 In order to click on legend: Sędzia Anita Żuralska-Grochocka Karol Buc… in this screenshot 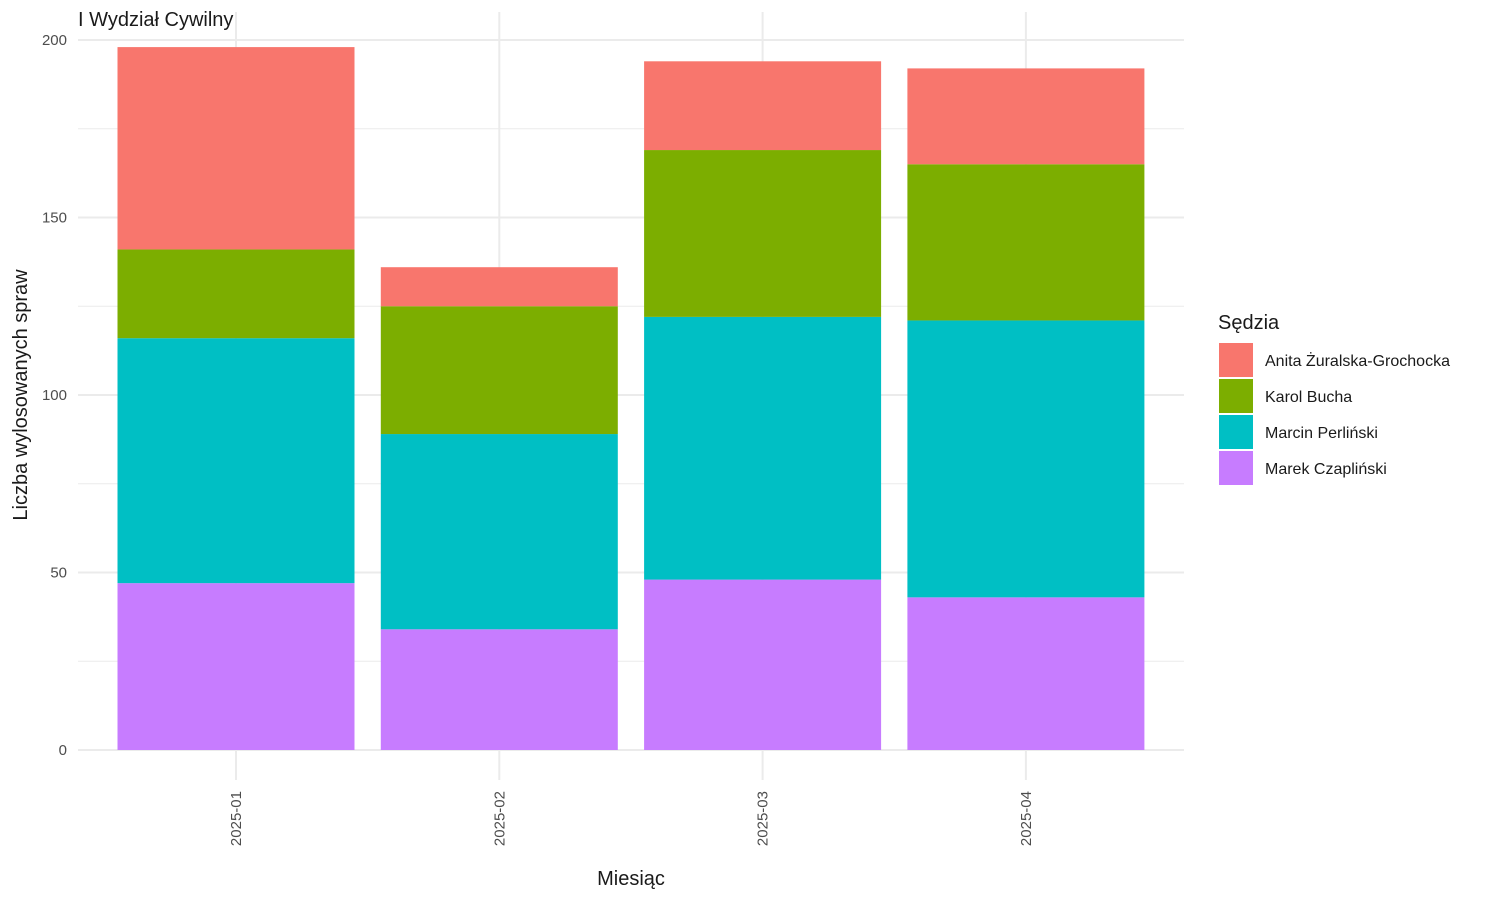, I will do `click(1334, 398)`.